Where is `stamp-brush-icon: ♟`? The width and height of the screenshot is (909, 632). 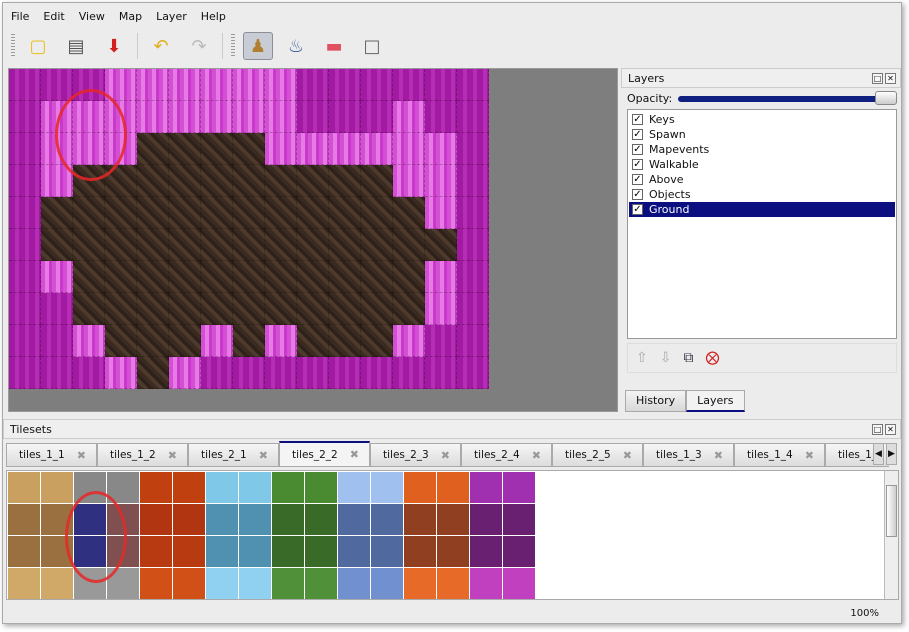 stamp-brush-icon: ♟ is located at coordinates (258, 46).